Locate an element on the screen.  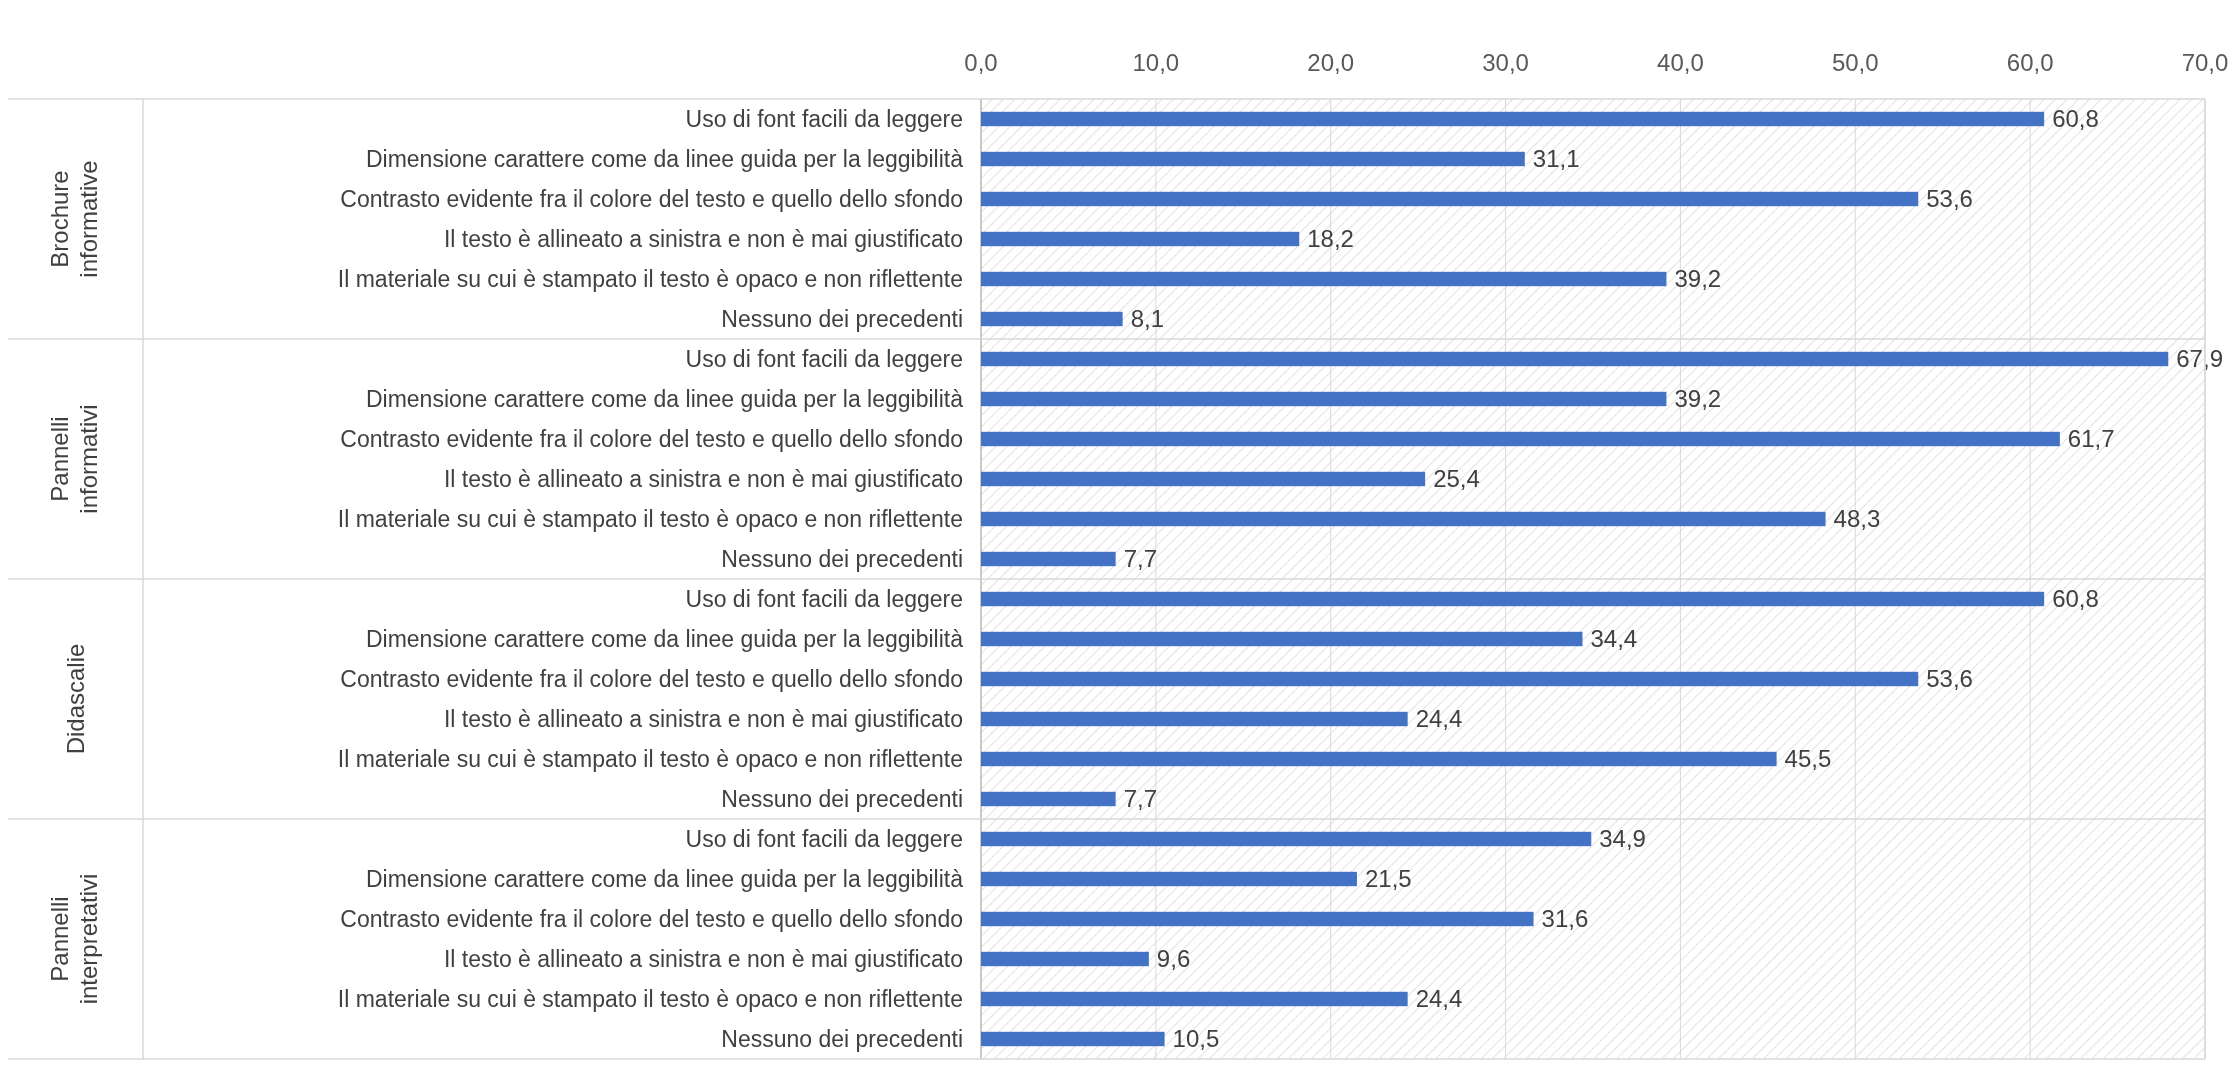
data-label: 31,6 is located at coordinates (1565, 919).